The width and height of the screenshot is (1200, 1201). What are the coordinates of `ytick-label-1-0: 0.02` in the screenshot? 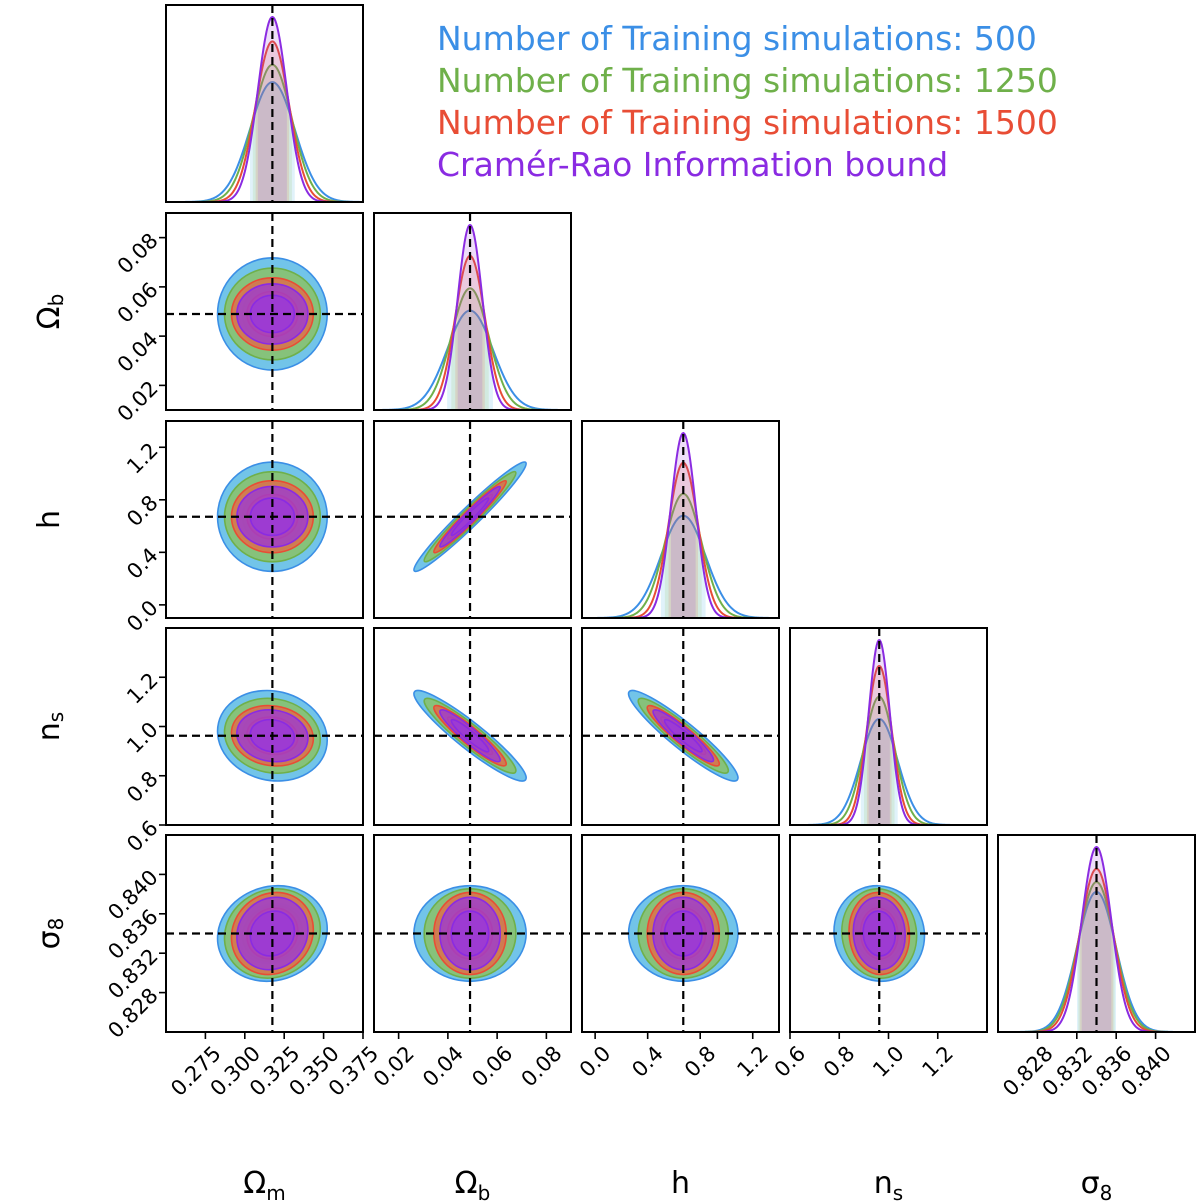 It's located at (138, 401).